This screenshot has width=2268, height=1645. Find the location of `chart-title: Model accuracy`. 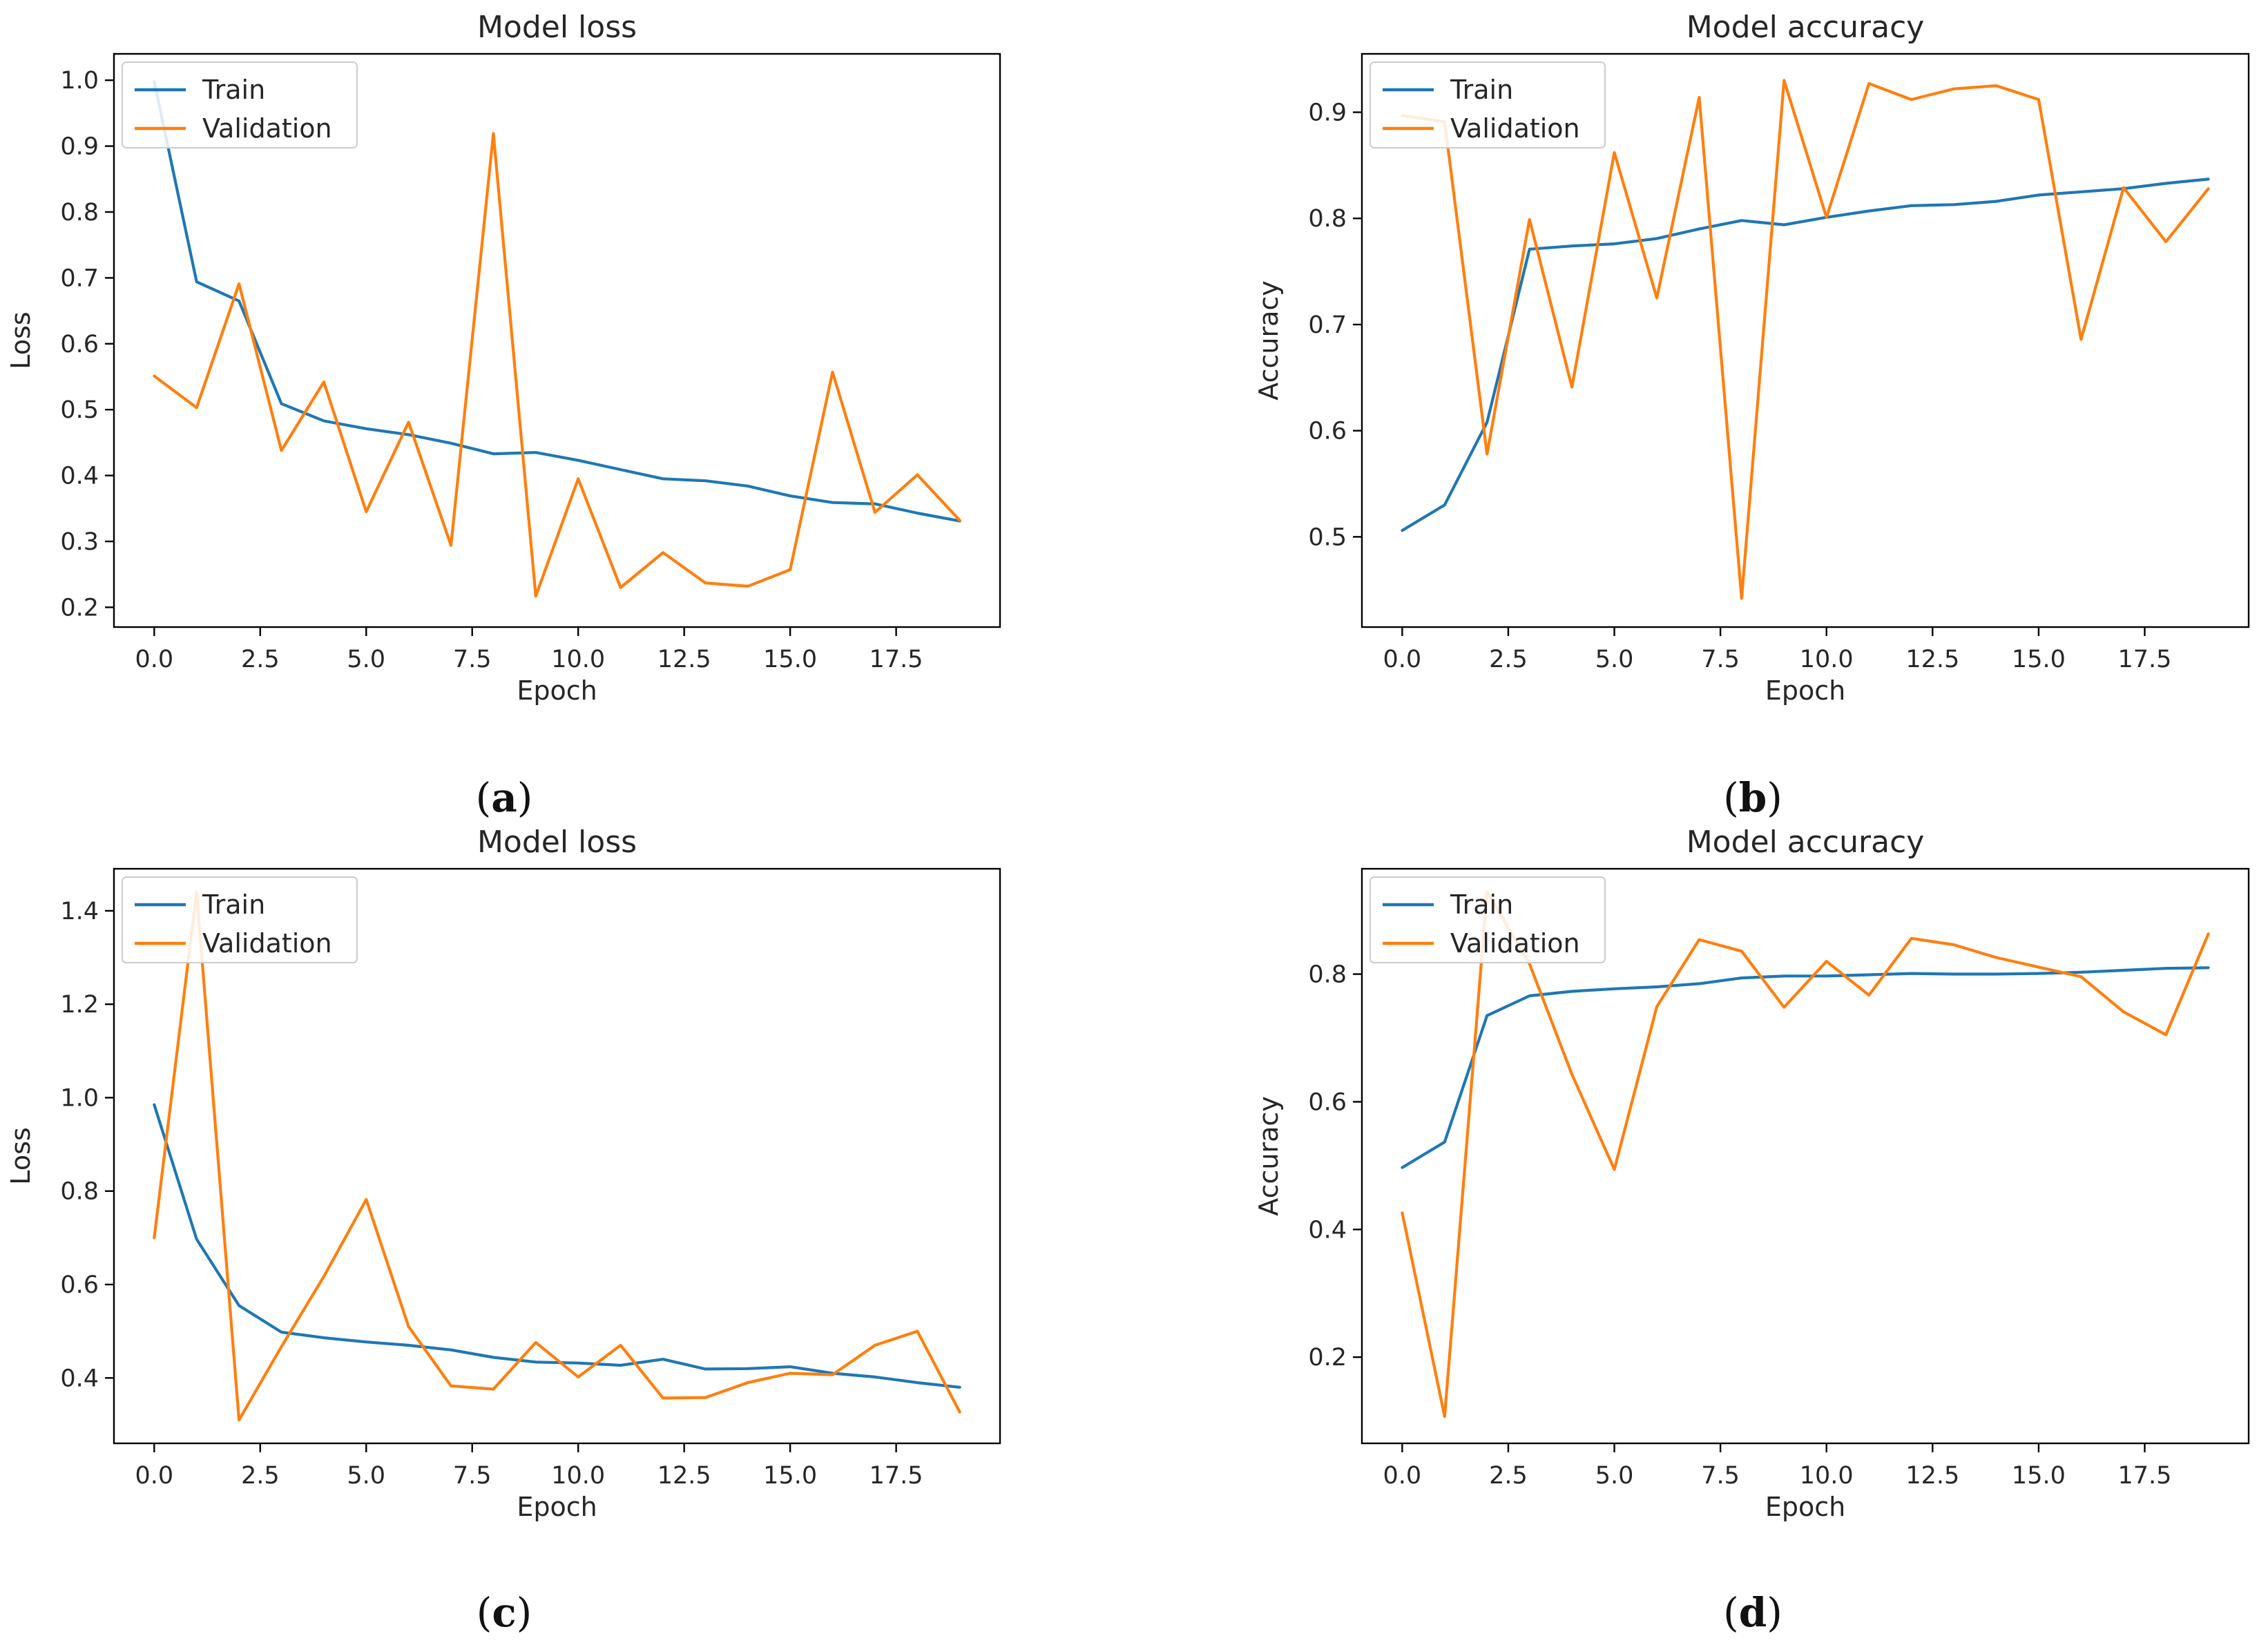

chart-title: Model accuracy is located at coordinates (1805, 842).